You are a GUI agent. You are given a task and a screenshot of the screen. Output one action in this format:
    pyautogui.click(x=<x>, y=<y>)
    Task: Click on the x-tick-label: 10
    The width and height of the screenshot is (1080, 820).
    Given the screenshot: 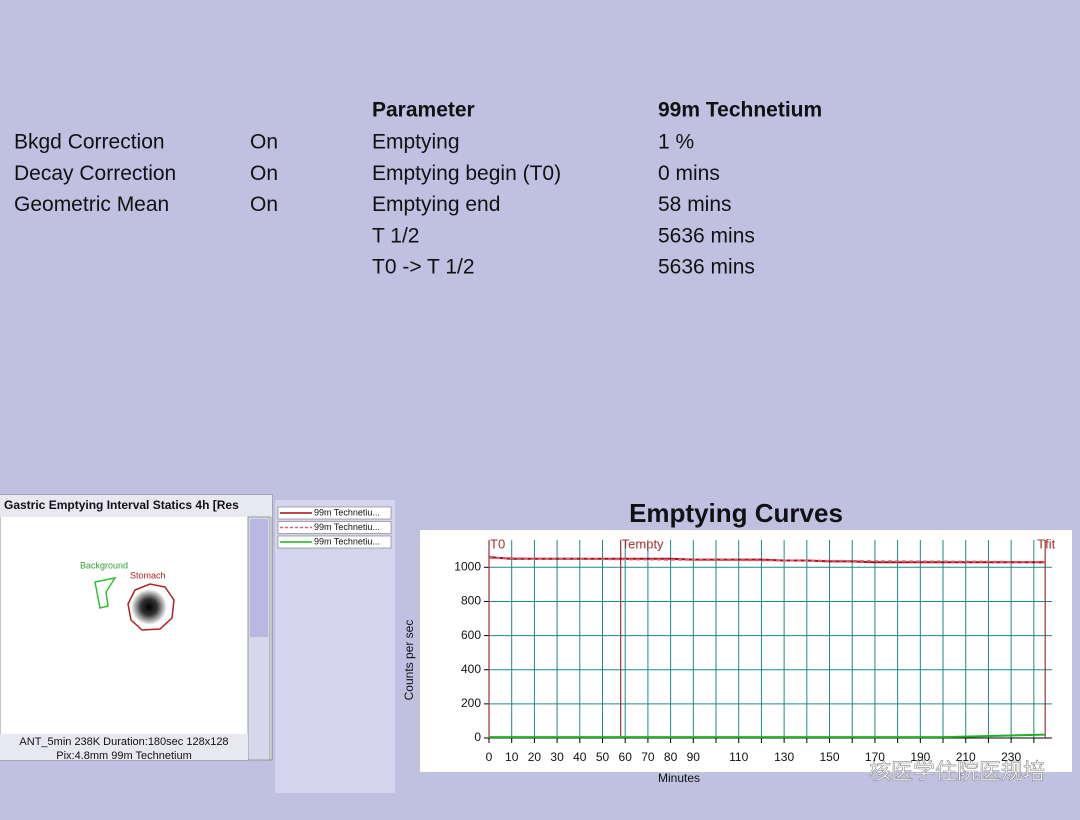 What is the action you would take?
    pyautogui.click(x=512, y=757)
    